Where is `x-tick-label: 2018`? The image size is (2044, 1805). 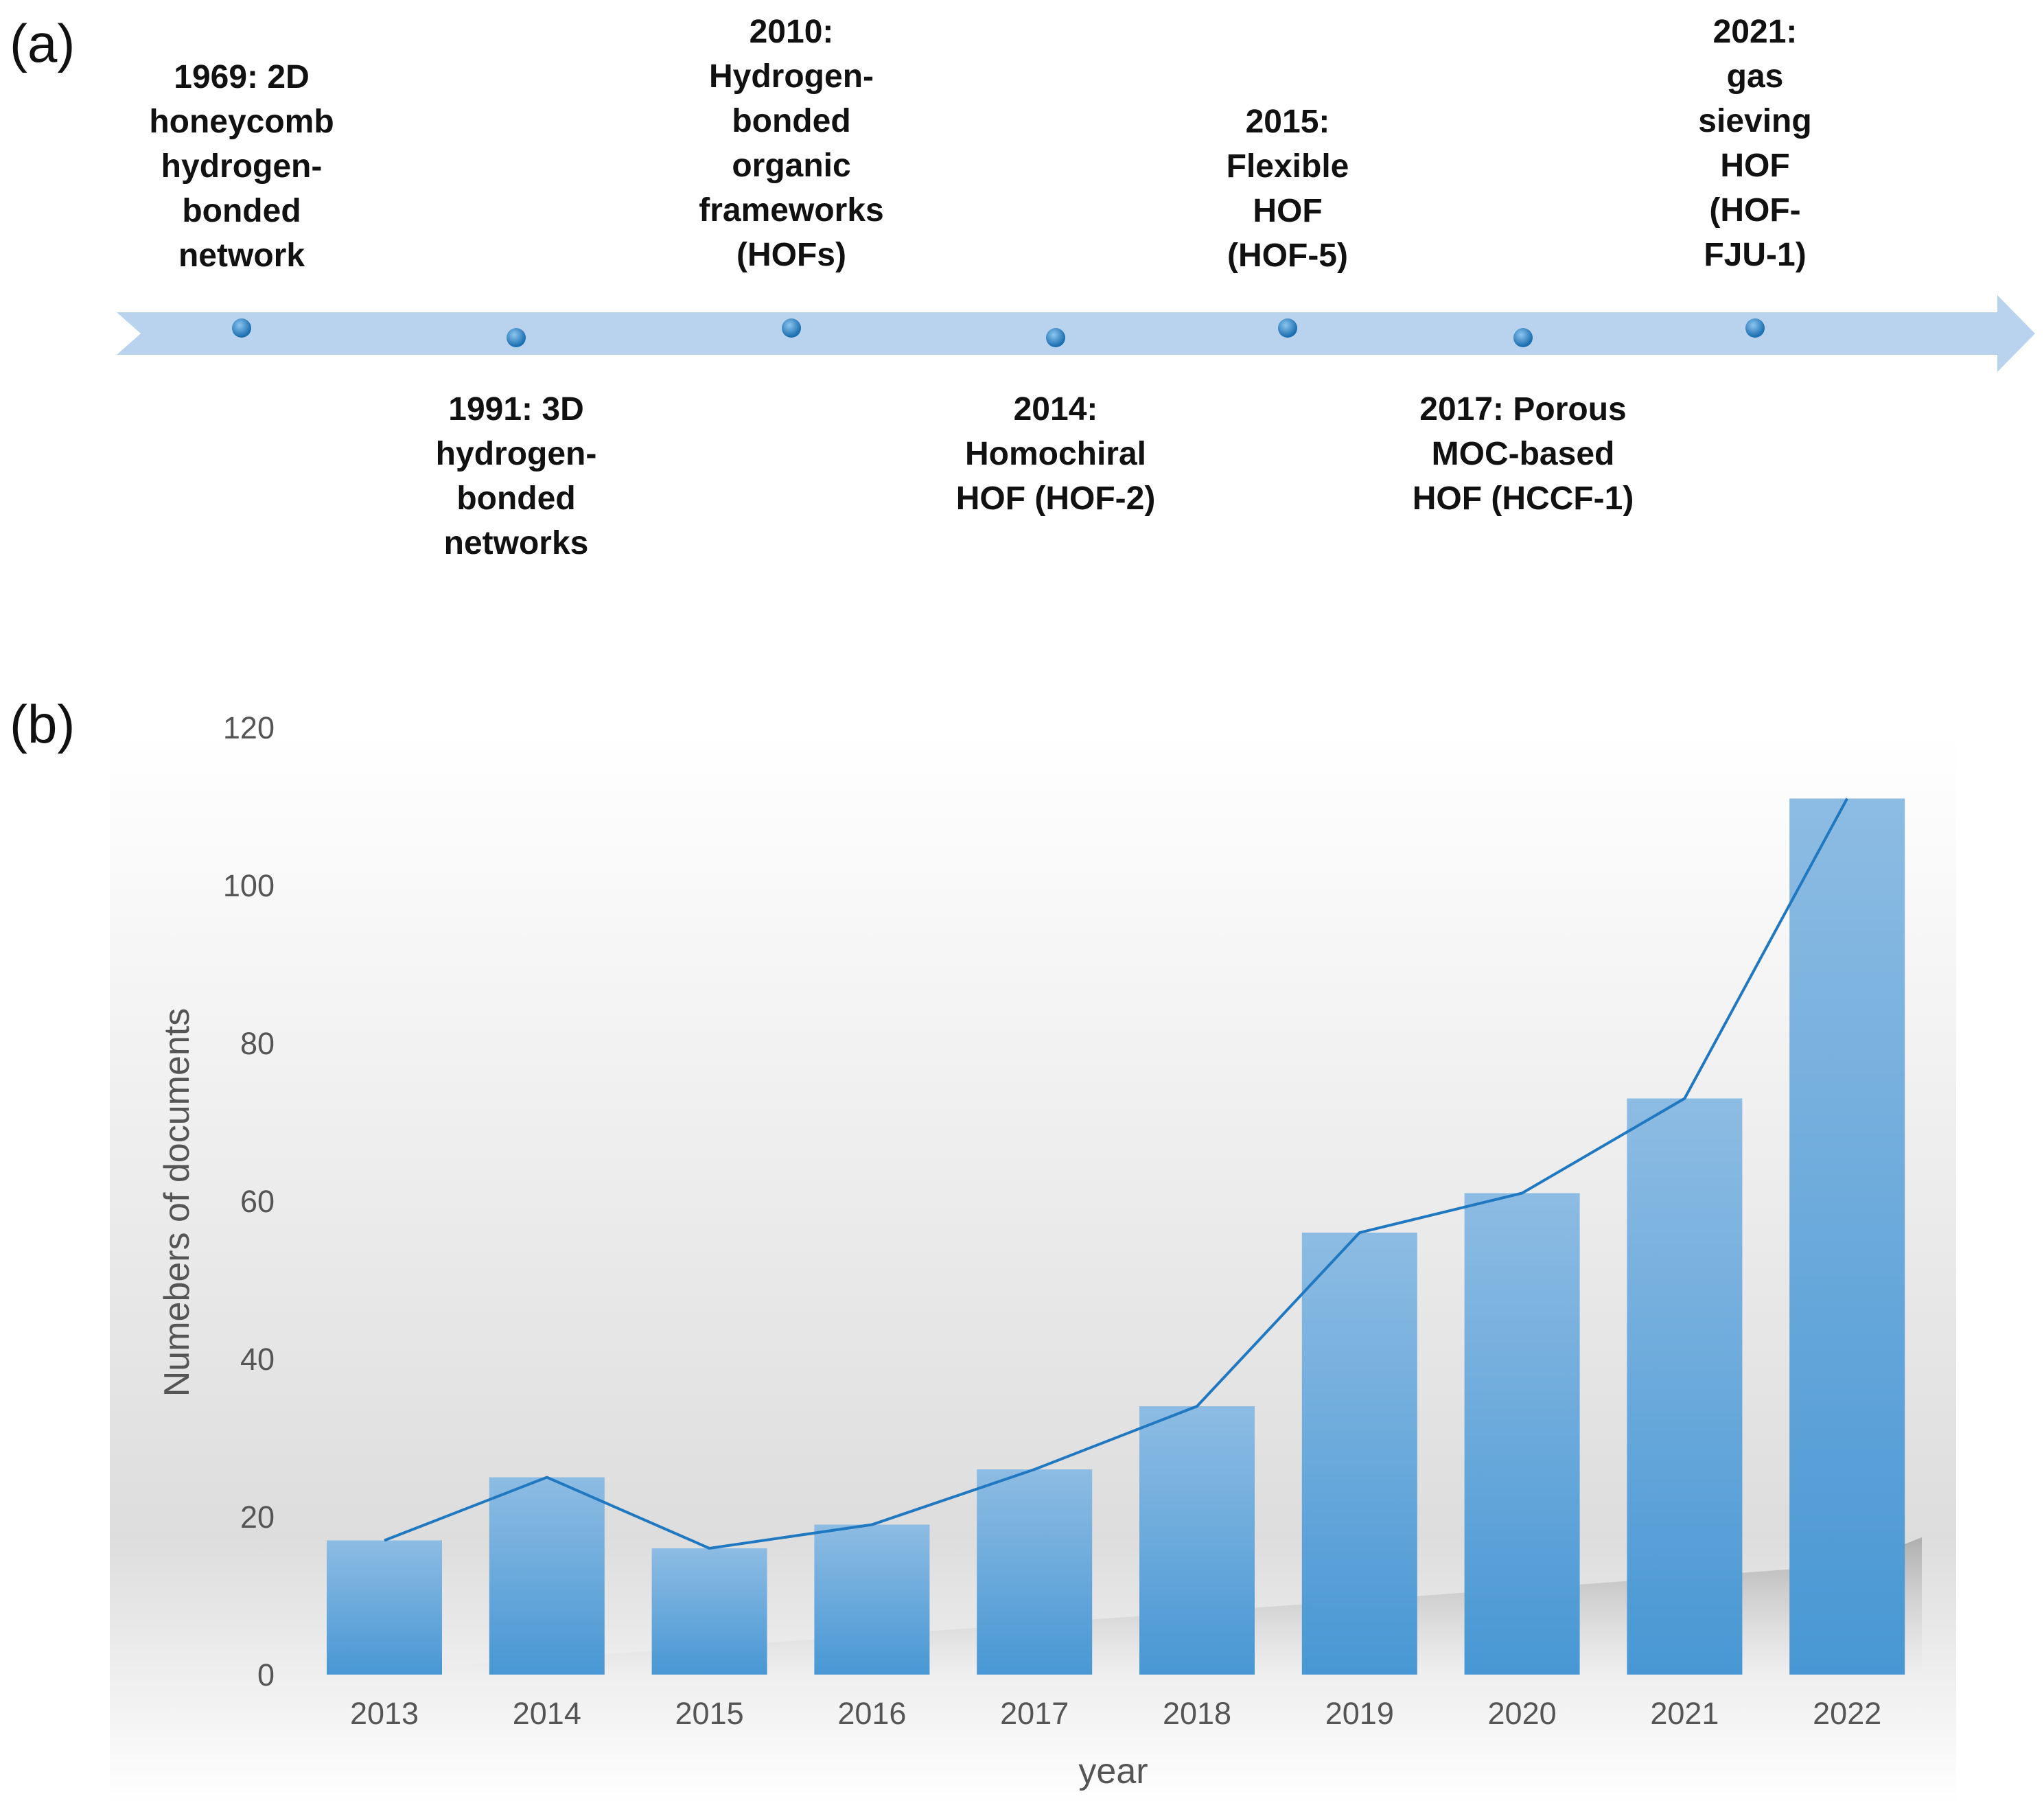 x-tick-label: 2018 is located at coordinates (1197, 1714).